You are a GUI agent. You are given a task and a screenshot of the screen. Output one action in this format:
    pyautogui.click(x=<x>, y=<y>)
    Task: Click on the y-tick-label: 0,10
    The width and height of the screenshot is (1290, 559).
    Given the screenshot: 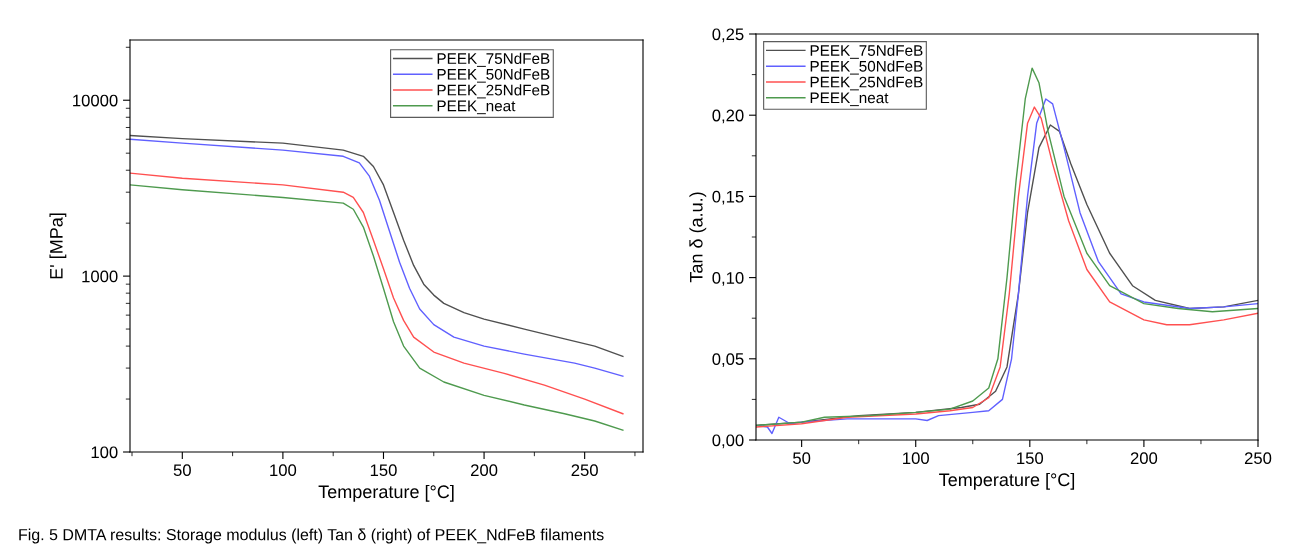 What is the action you would take?
    pyautogui.click(x=728, y=279)
    